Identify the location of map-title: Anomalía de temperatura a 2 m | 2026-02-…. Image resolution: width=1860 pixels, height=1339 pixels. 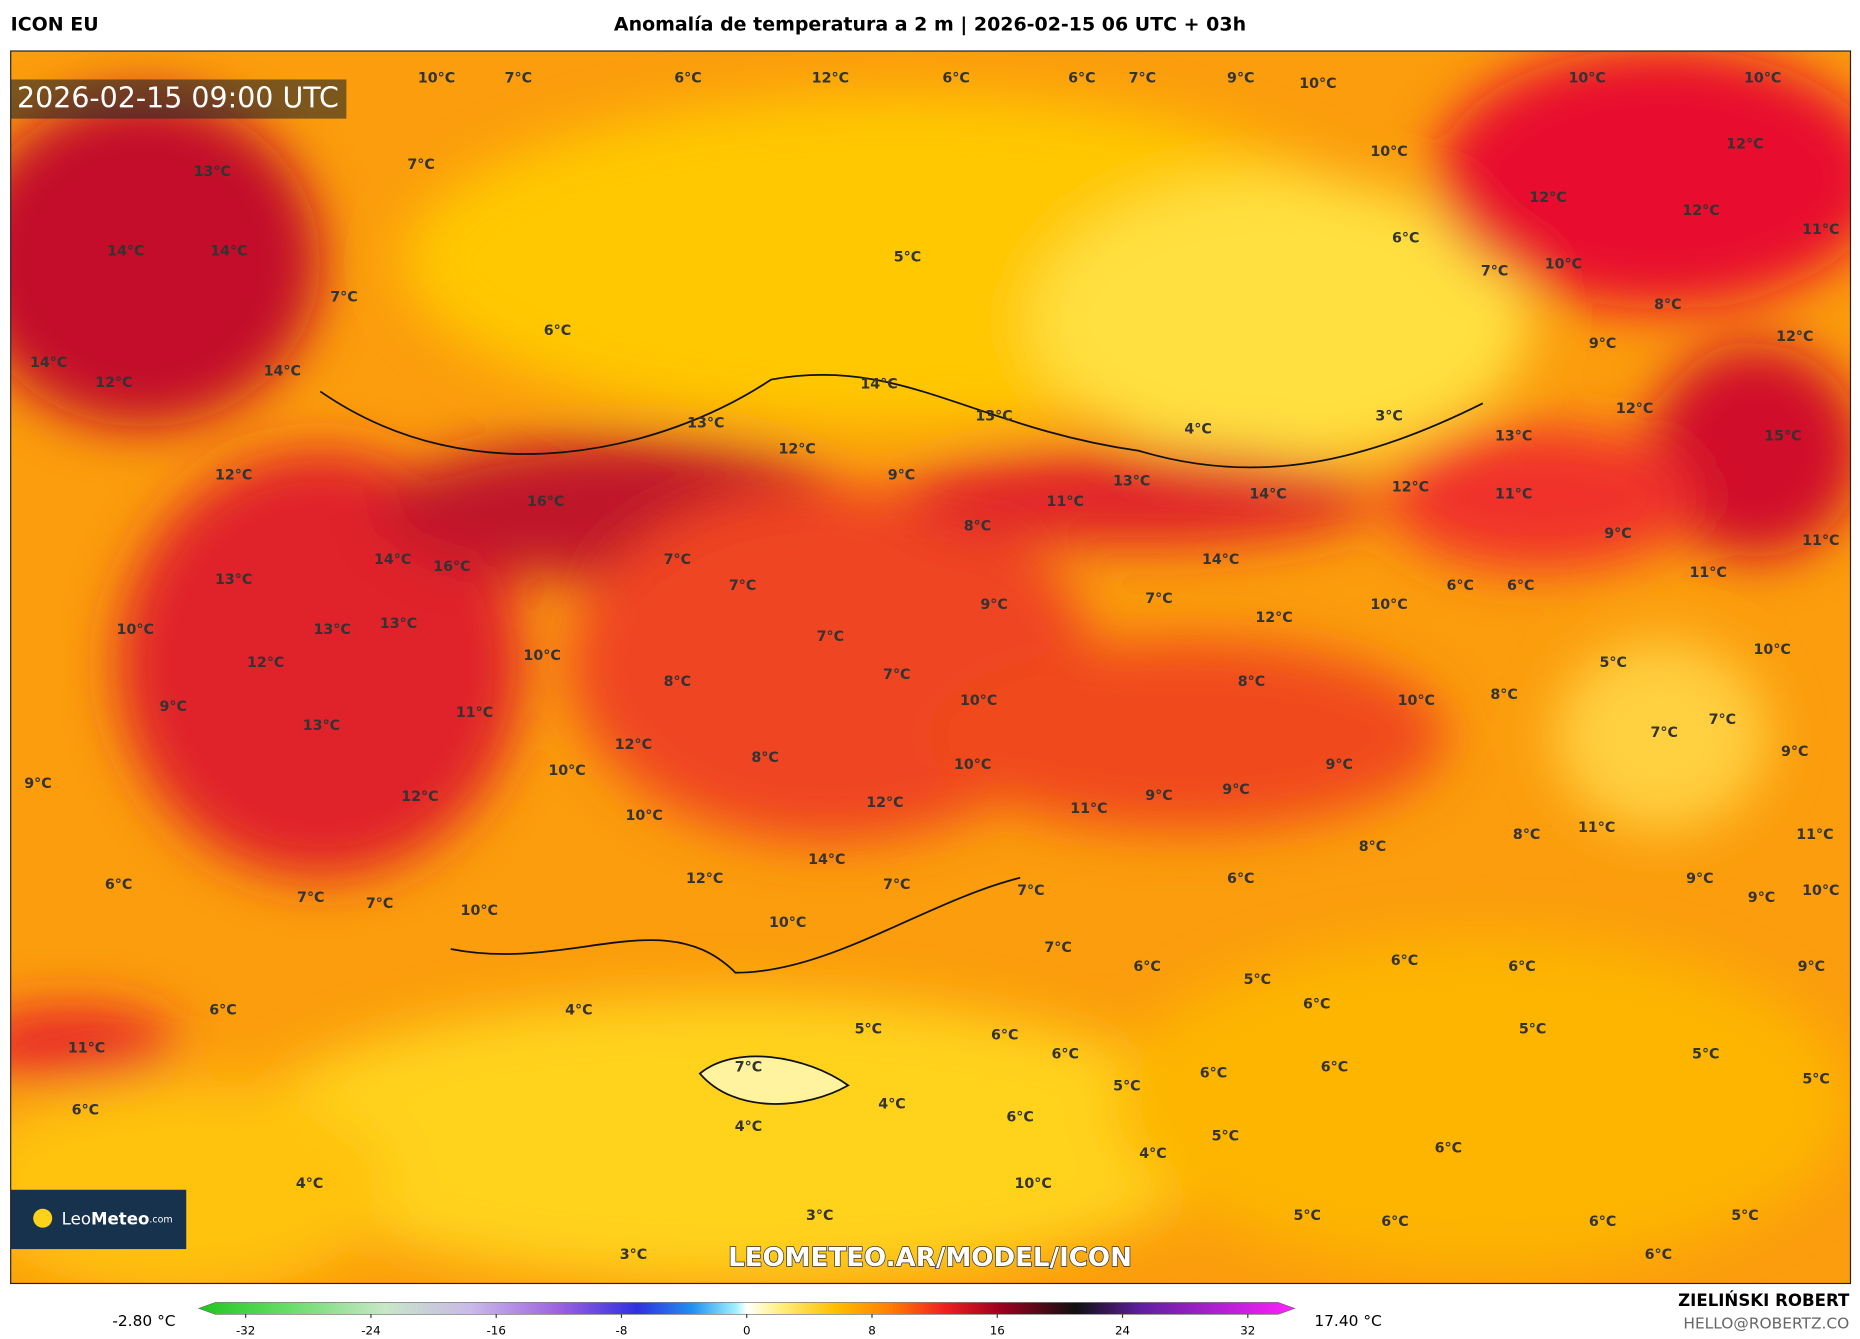
(930, 24).